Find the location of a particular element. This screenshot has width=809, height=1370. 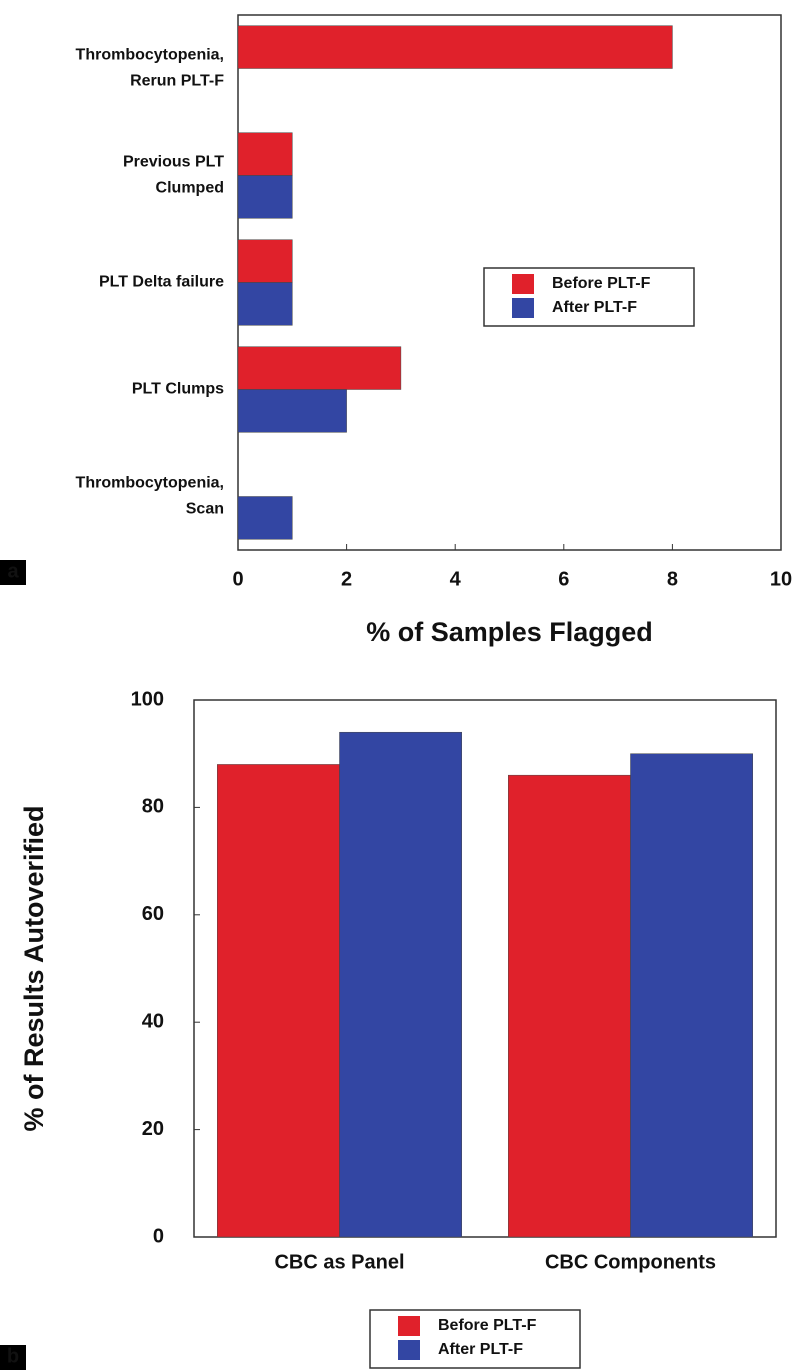

panel-label: b is located at coordinates (13, 1356).